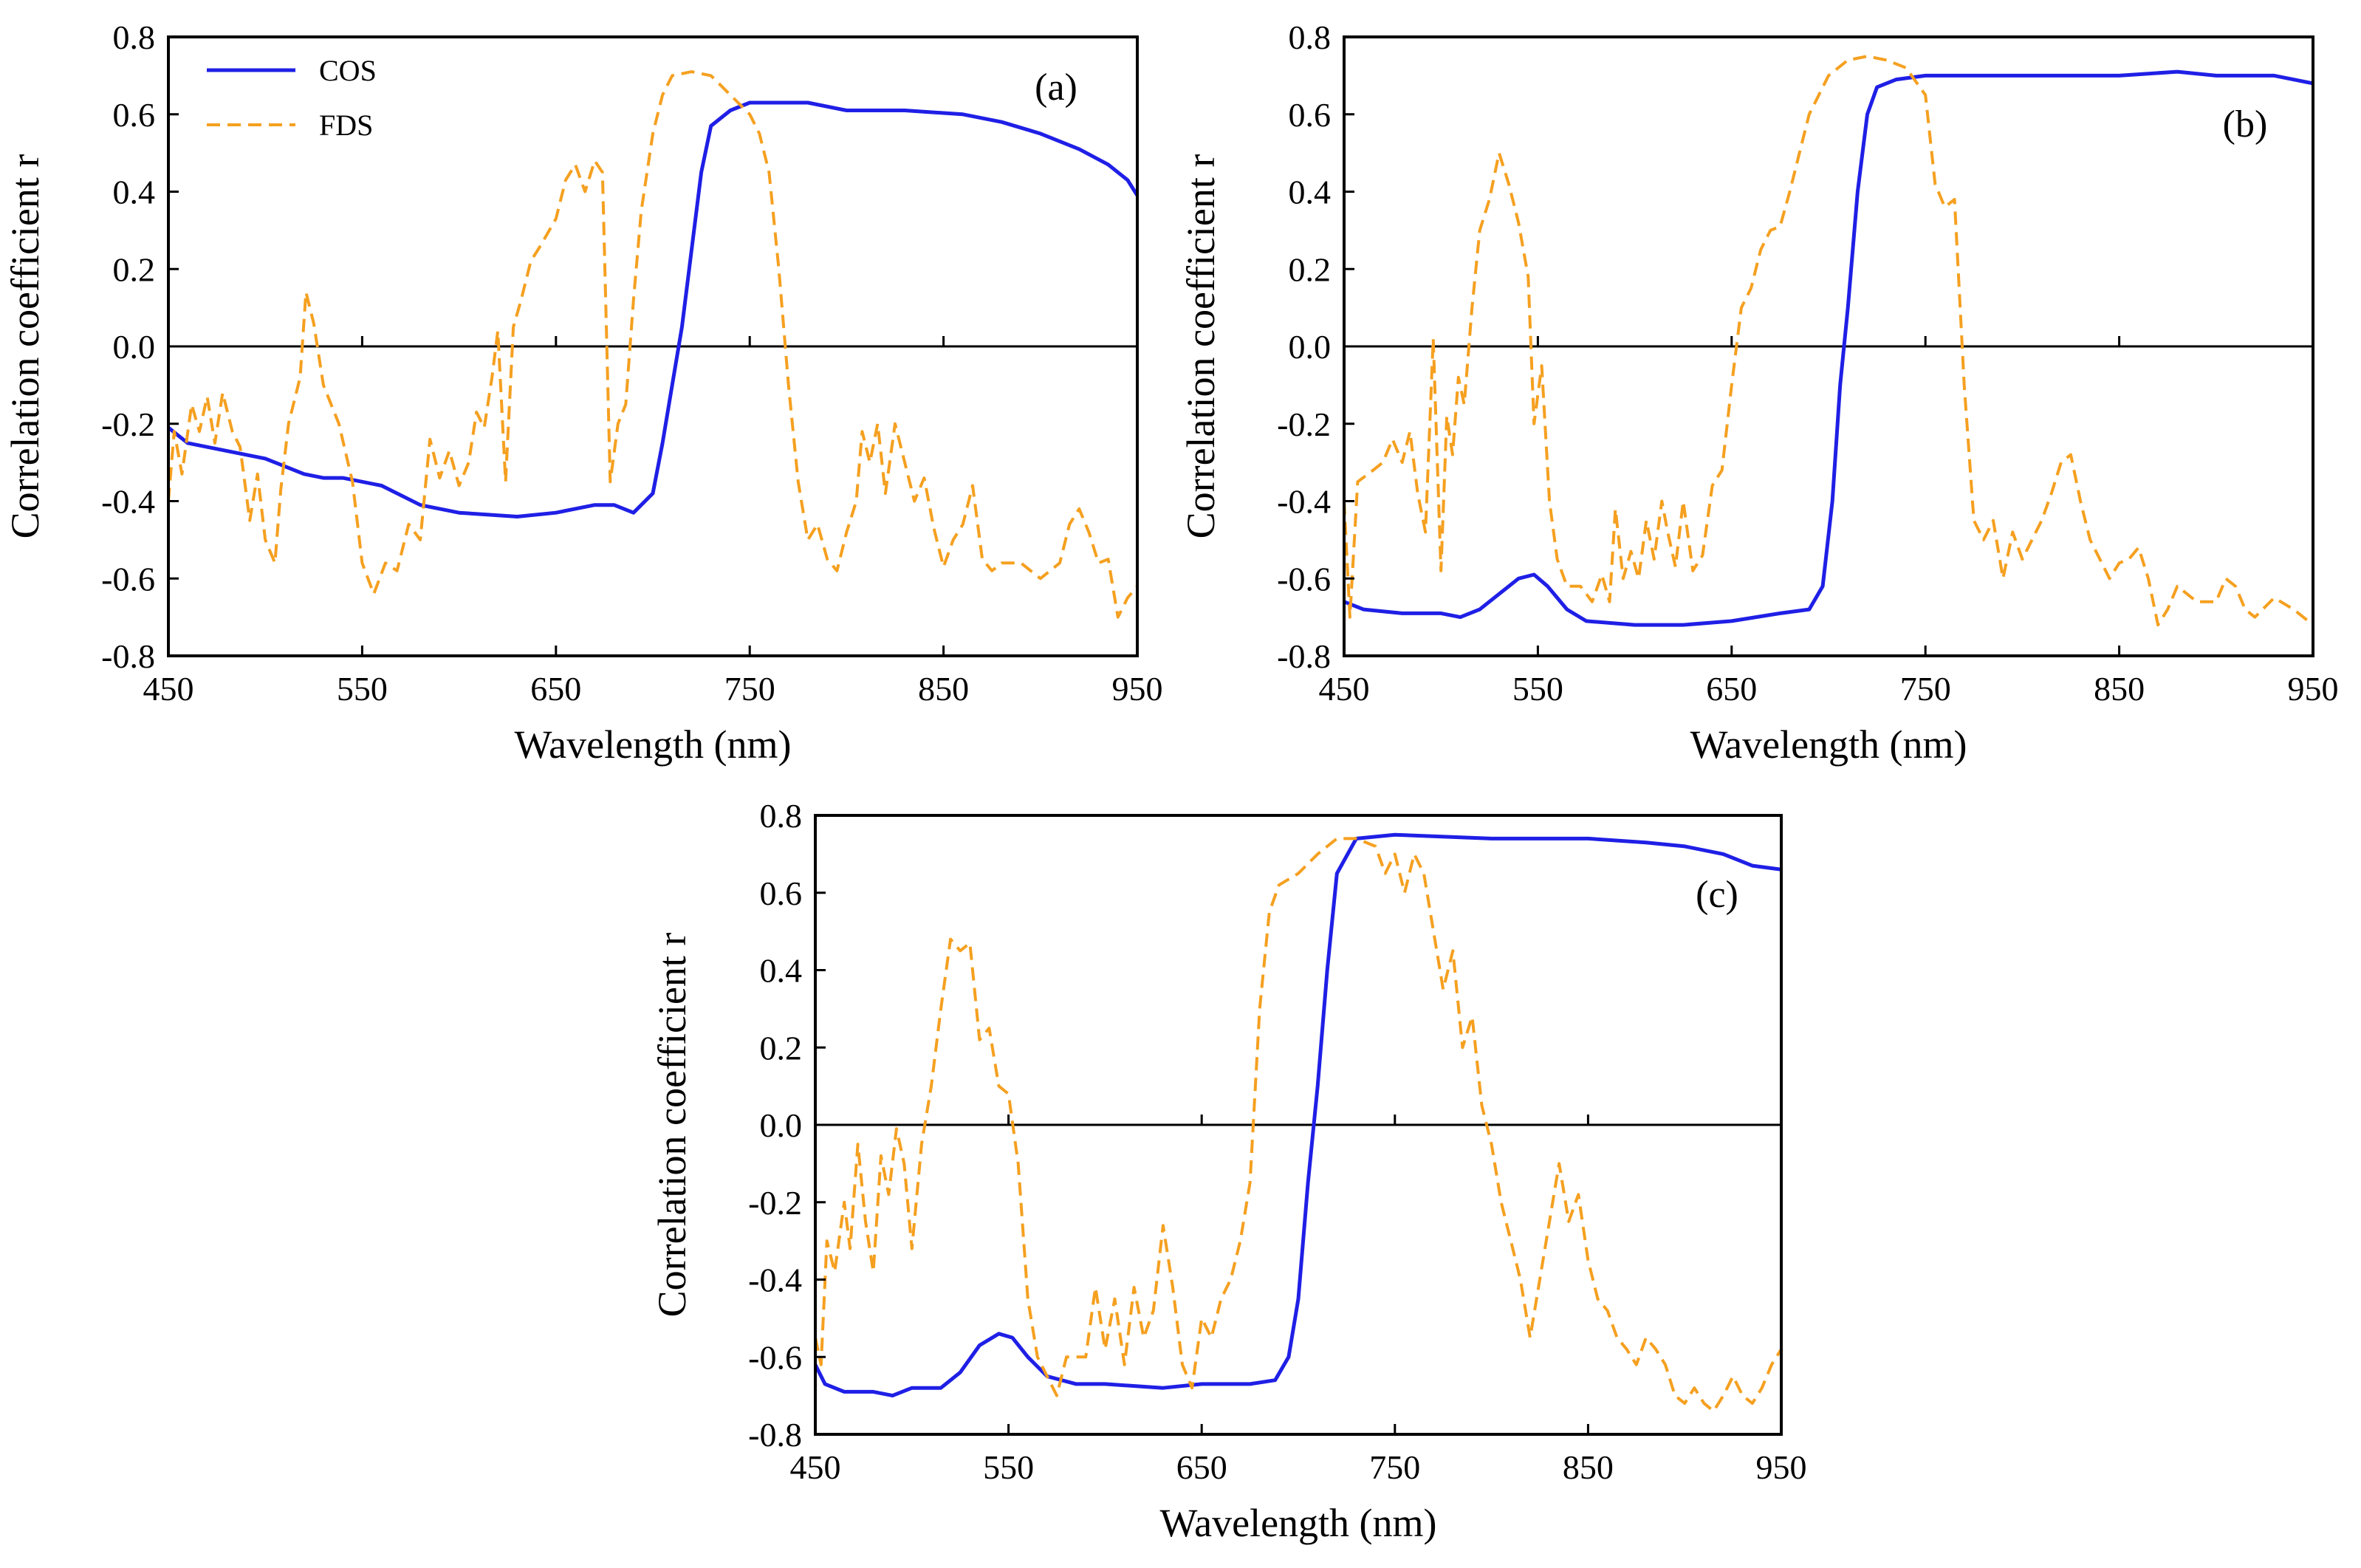 The image size is (2361, 1568). I want to click on panel-label: (b), so click(2245, 124).